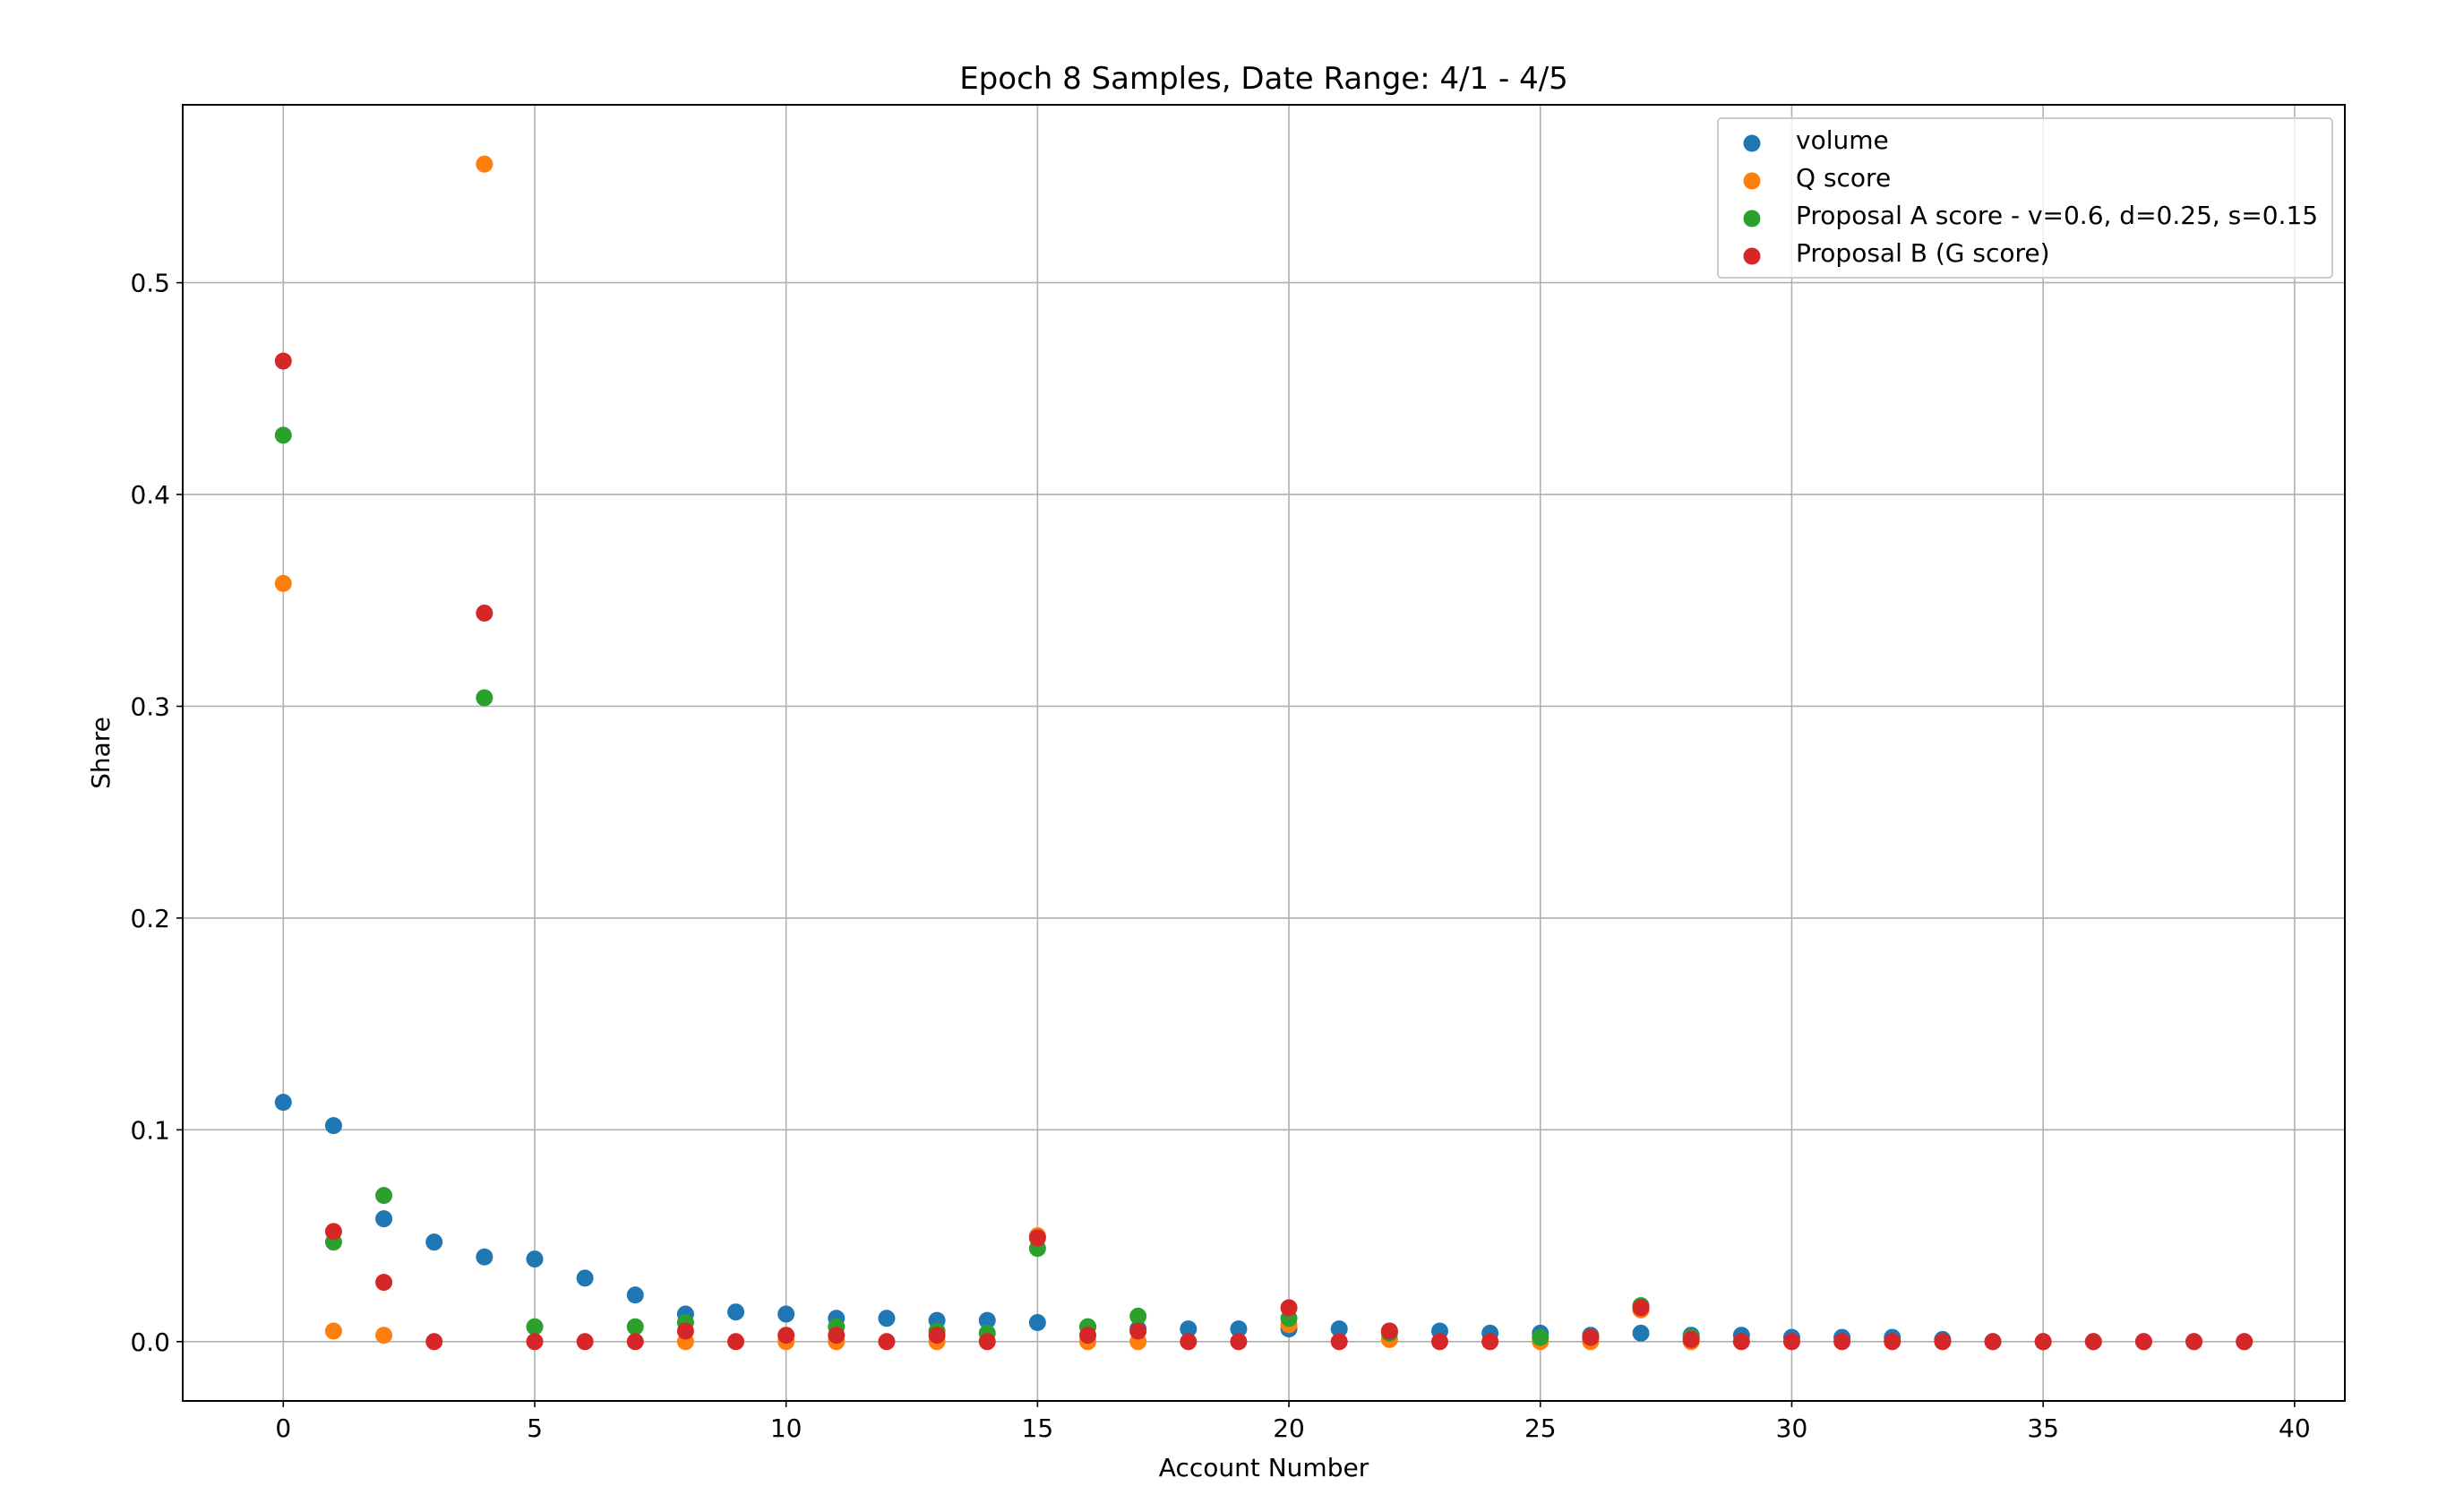 This screenshot has width=2438, height=1512. Describe the element at coordinates (1842, 140) in the screenshot. I see `legend-label-1: volume` at that location.